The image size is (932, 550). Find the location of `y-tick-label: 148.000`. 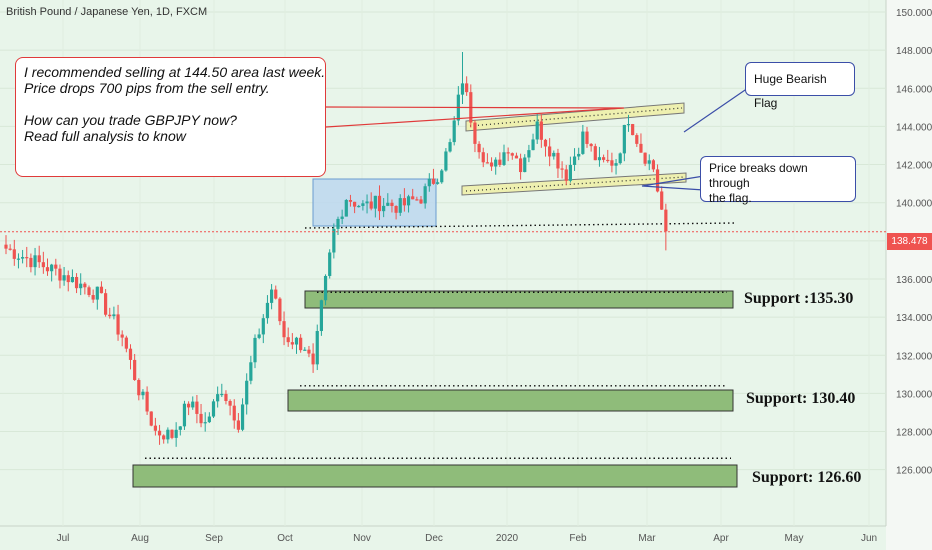

y-tick-label: 148.000 is located at coordinates (914, 51).